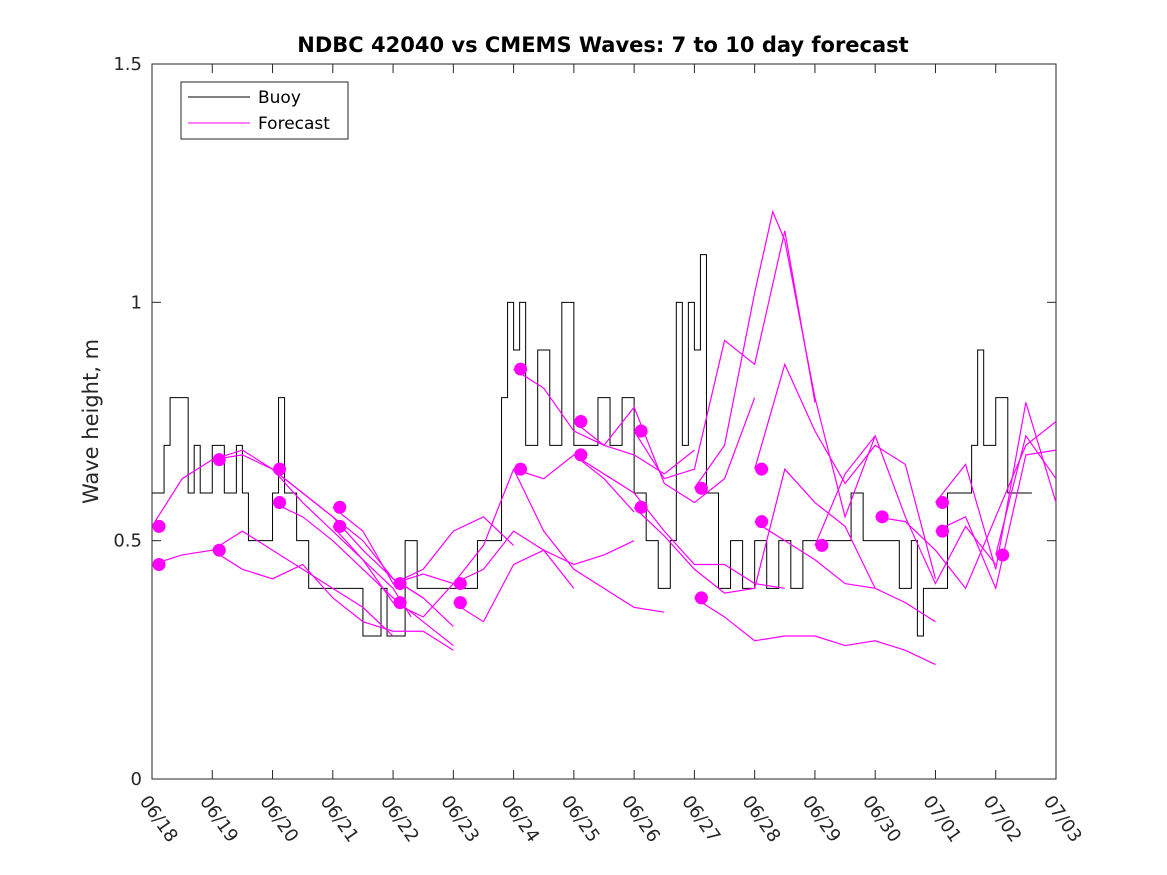 The height and width of the screenshot is (875, 1167). I want to click on legend-box, so click(264, 110).